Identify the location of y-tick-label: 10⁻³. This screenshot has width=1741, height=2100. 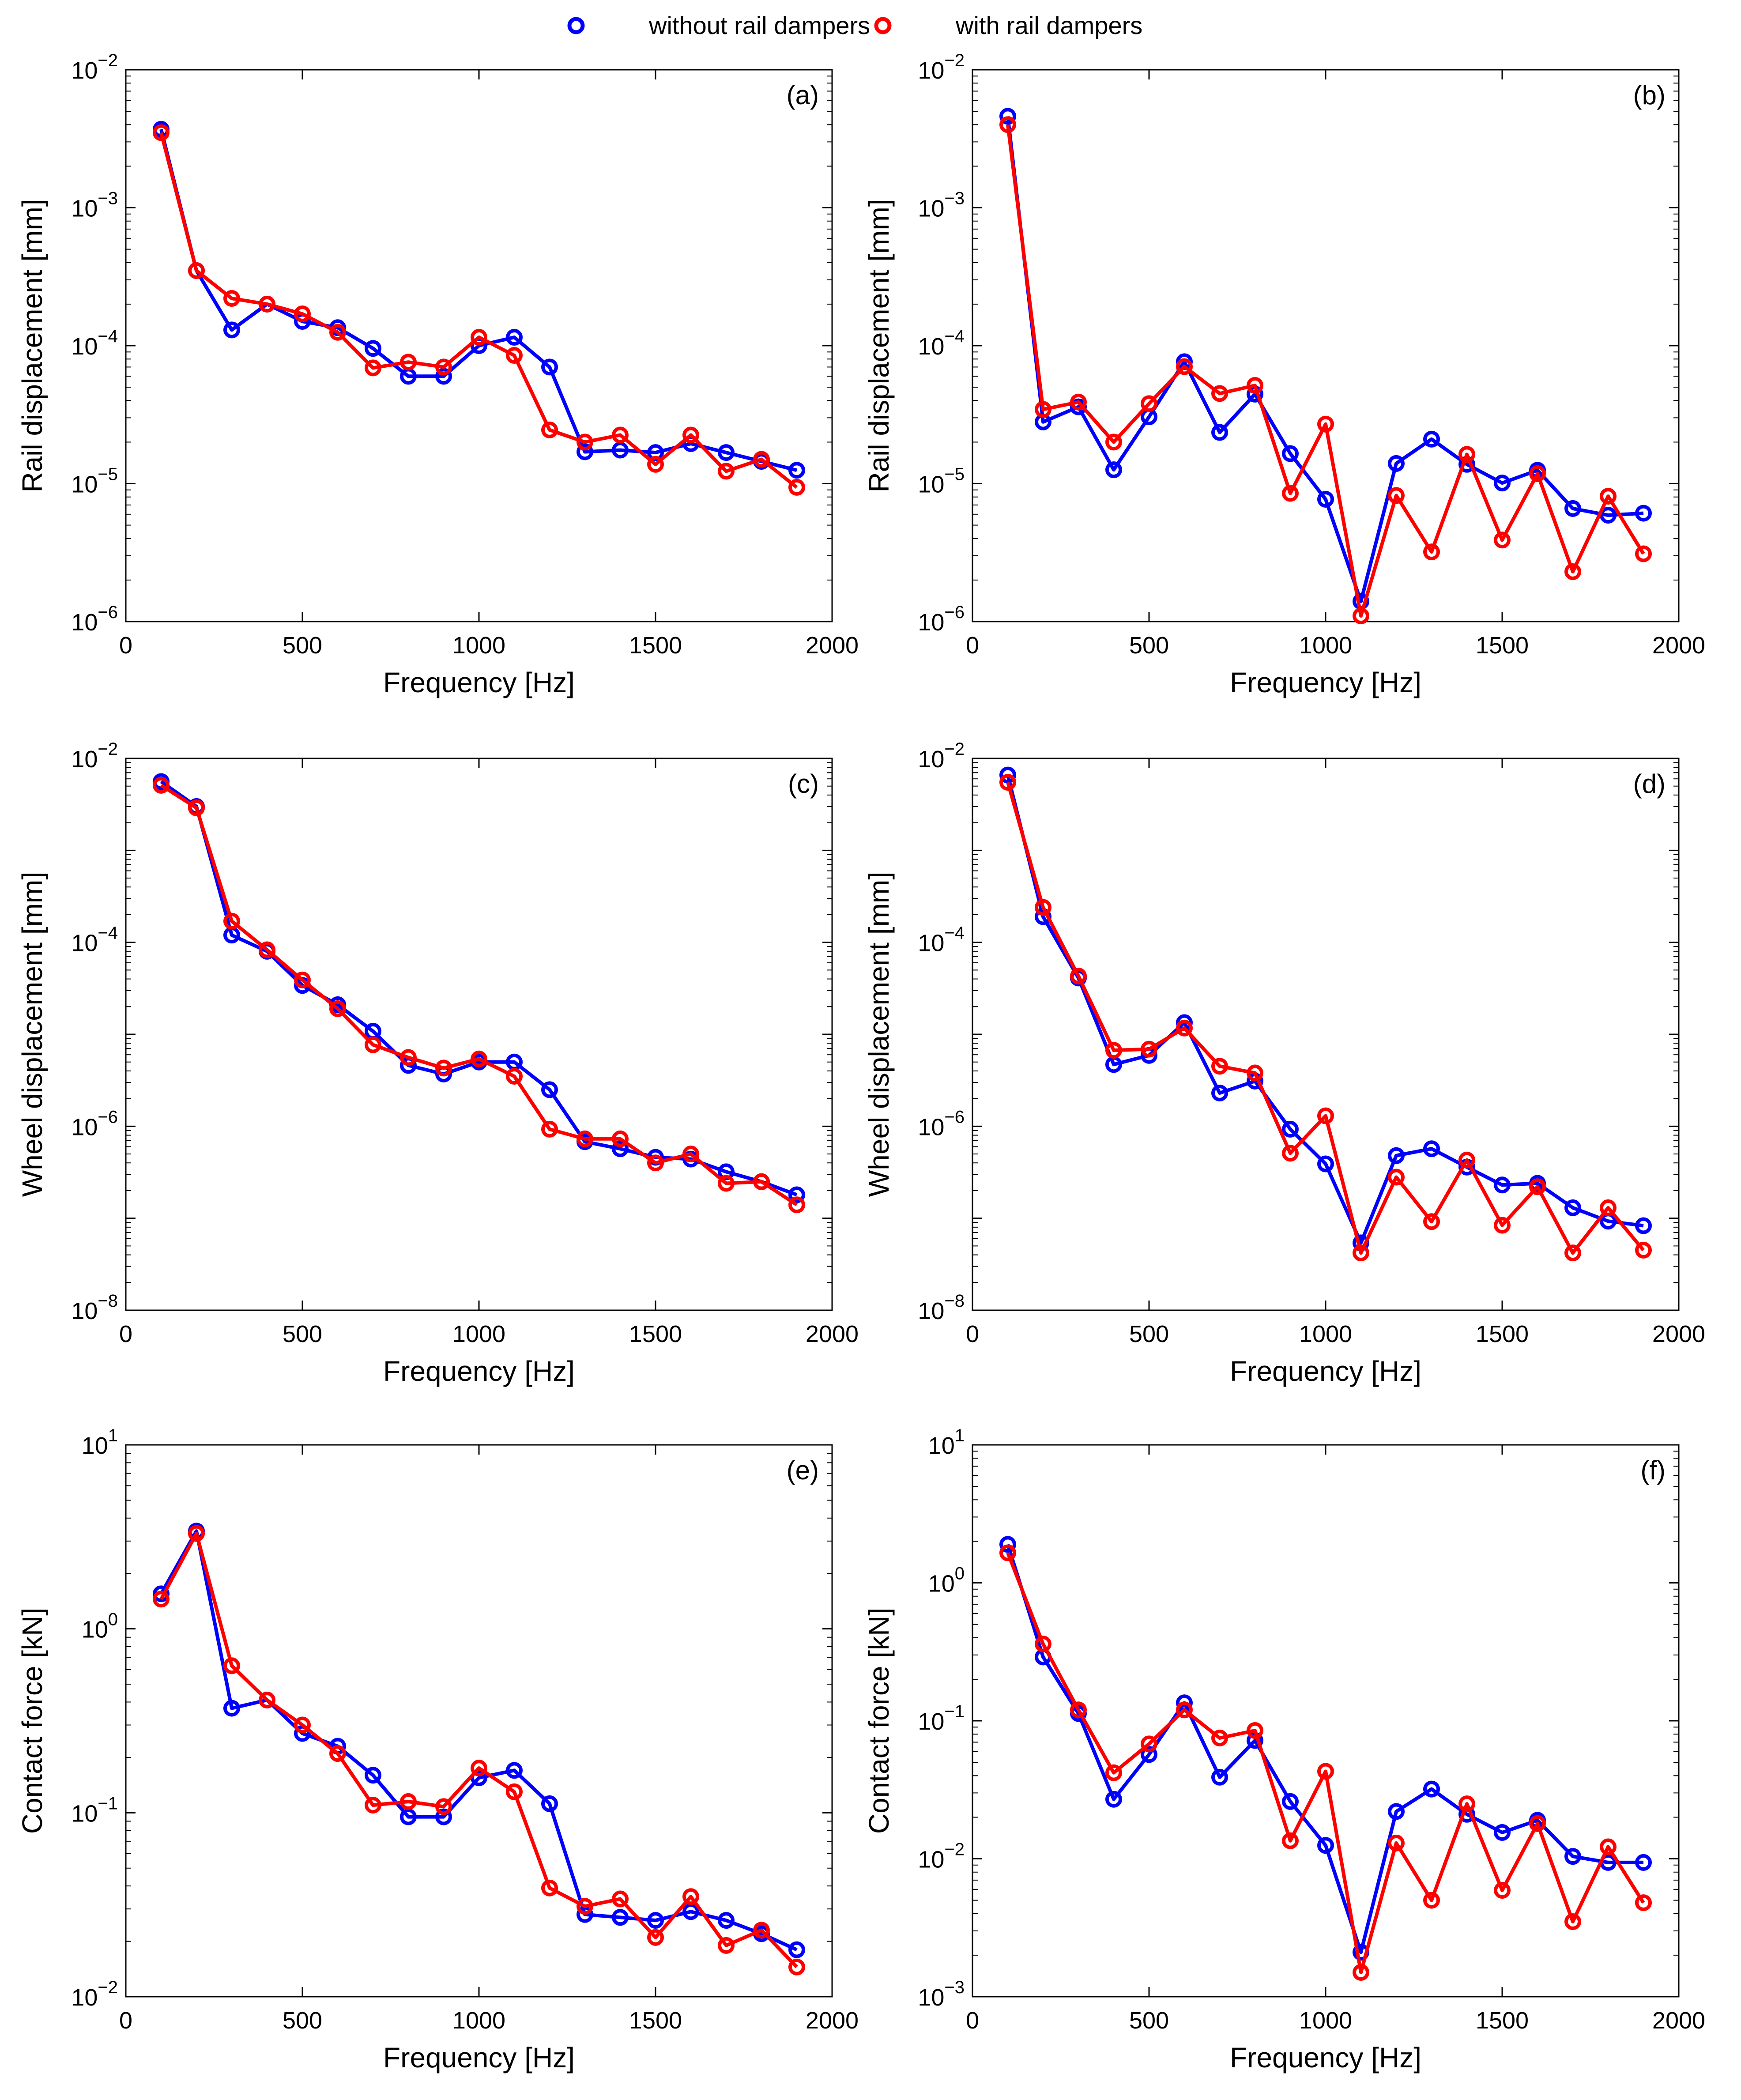
(941, 205).